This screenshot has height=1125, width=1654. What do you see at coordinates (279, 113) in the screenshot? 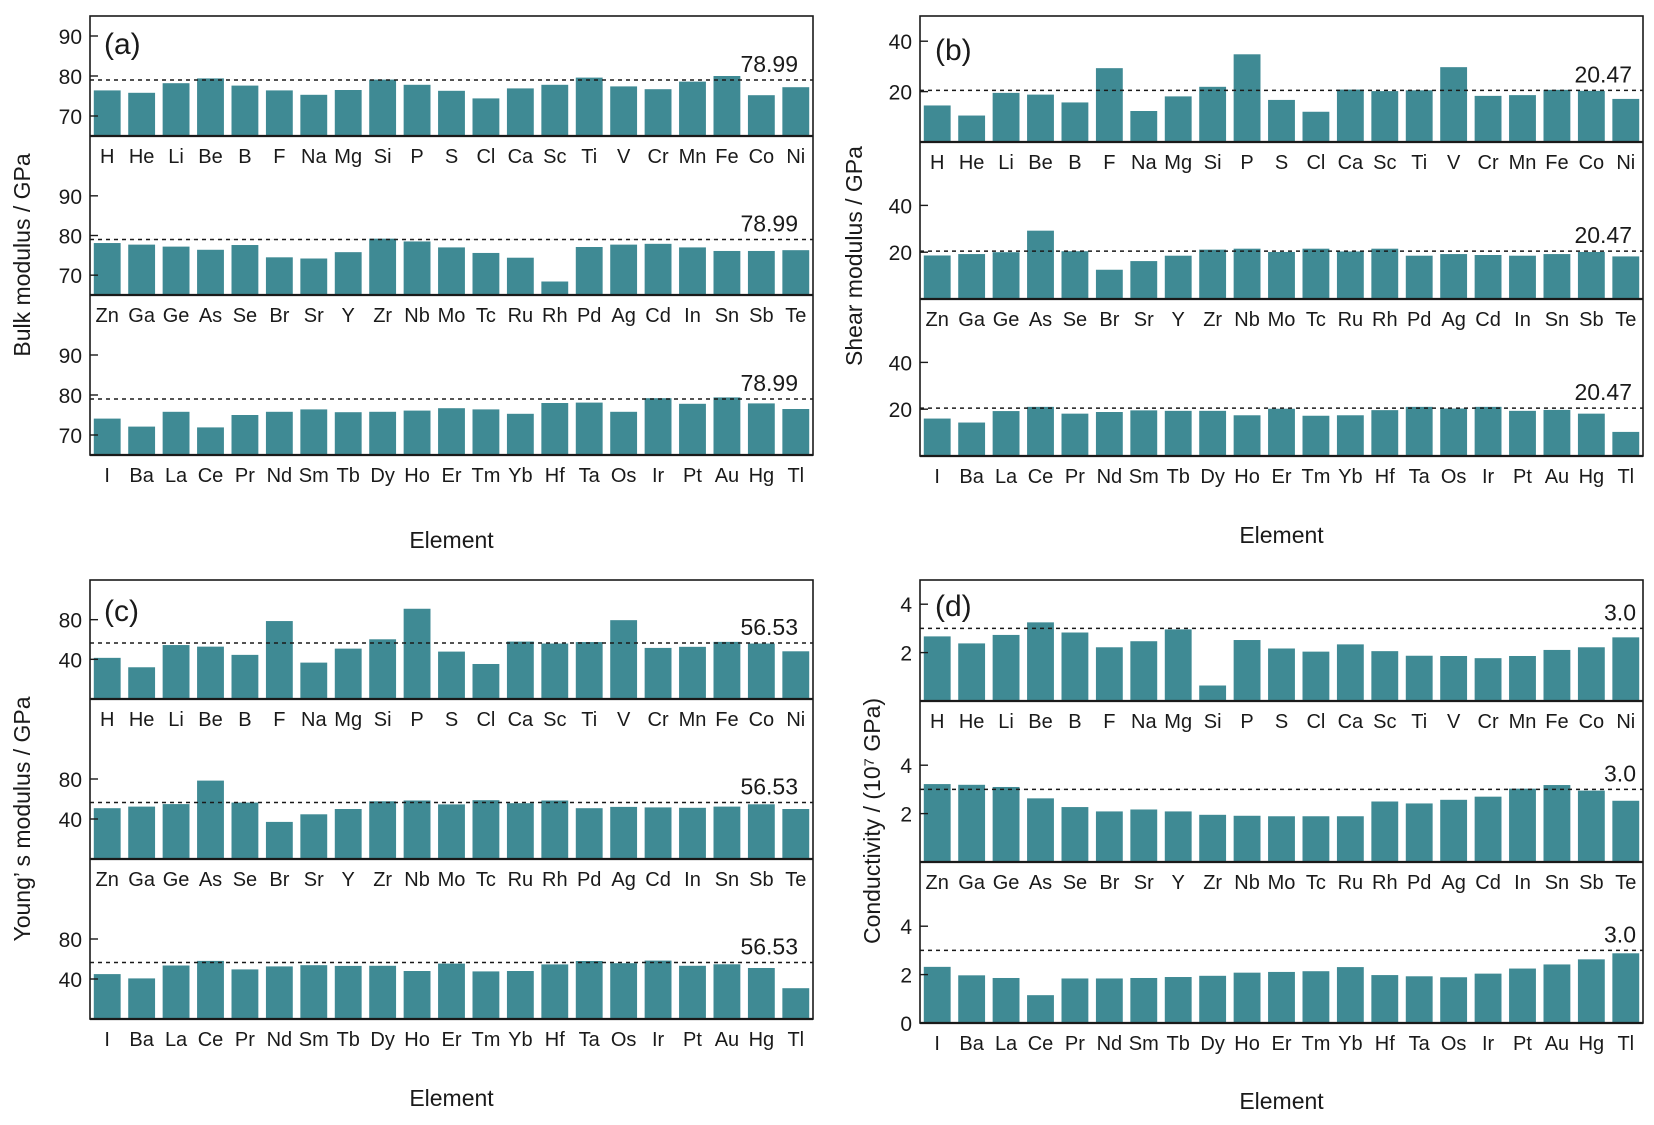
I see `bar-F` at bounding box center [279, 113].